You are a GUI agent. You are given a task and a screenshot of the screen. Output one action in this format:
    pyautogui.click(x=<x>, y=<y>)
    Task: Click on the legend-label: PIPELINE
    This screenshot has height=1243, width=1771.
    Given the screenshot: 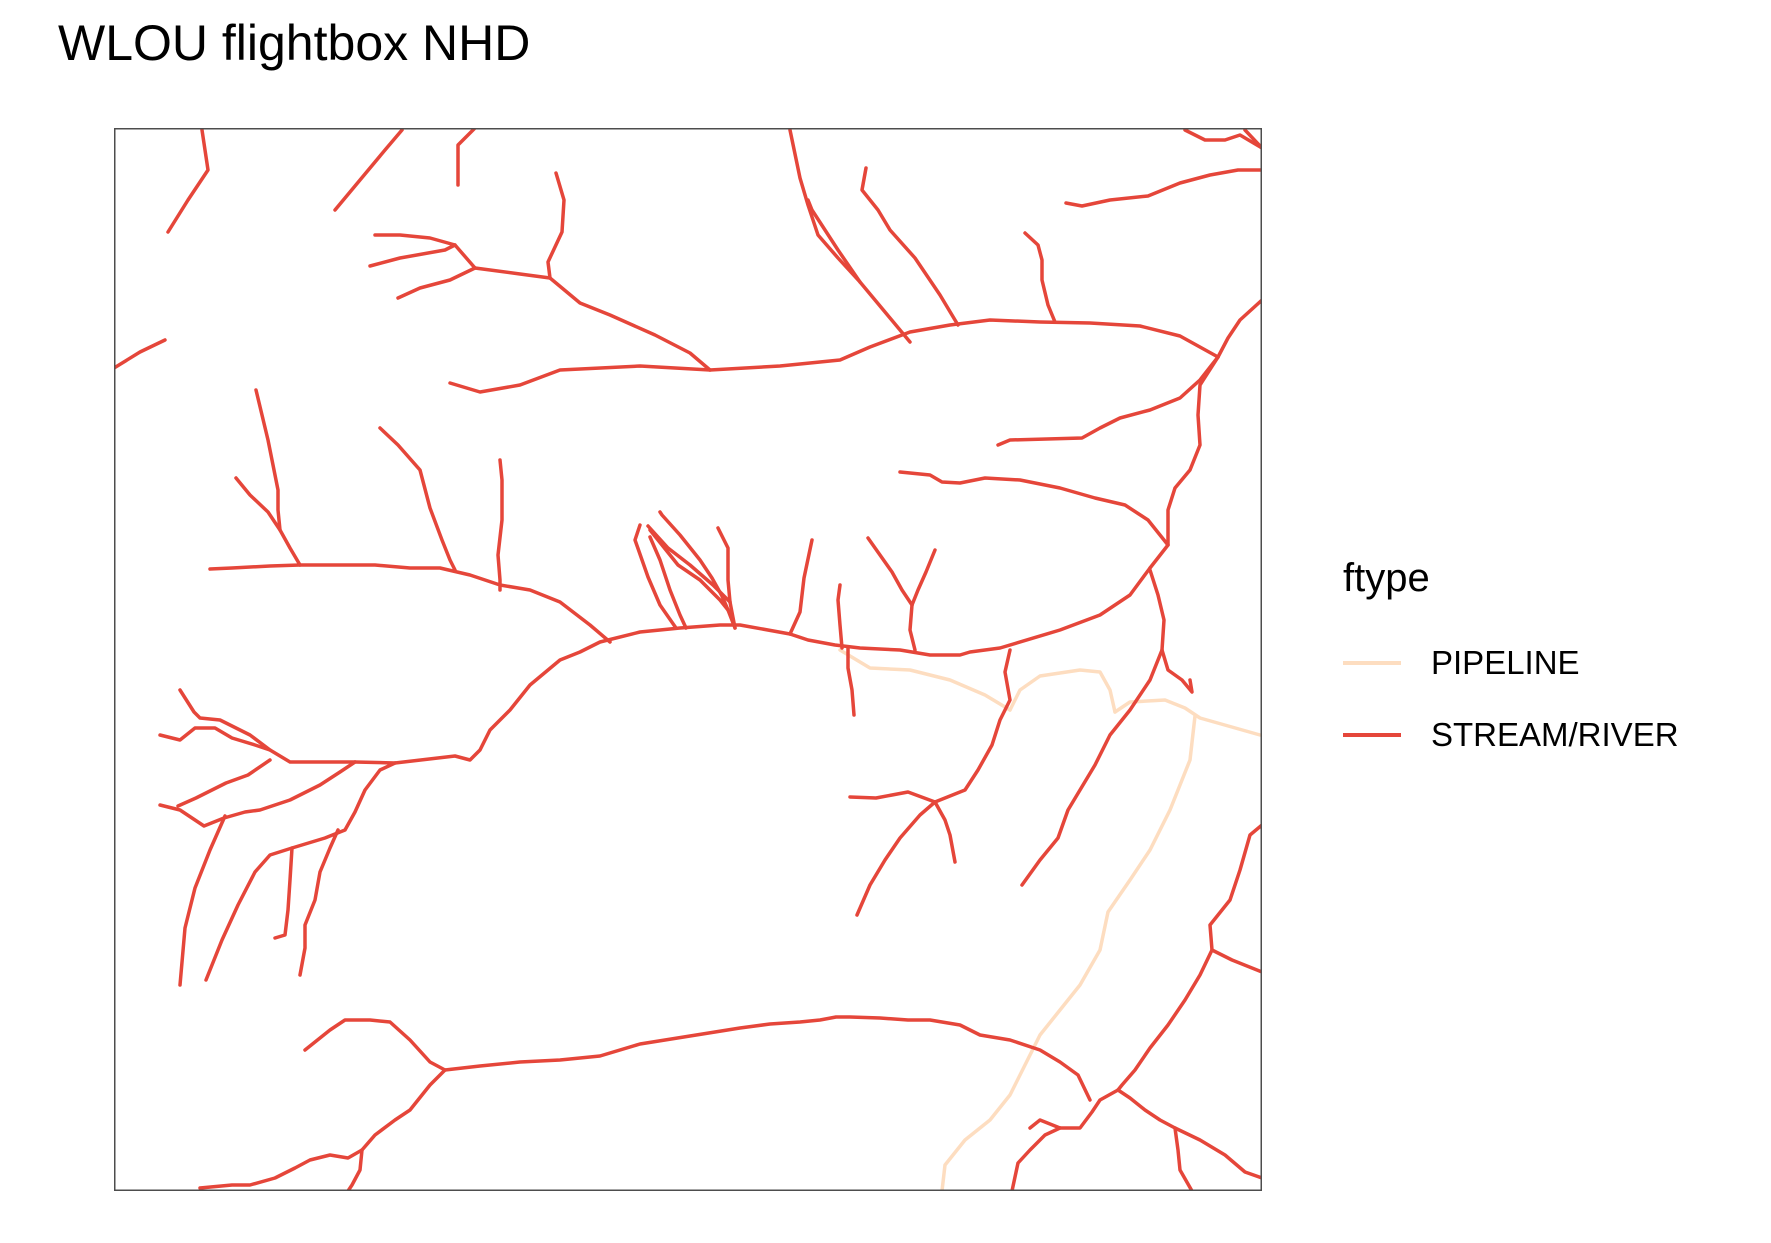 What is the action you would take?
    pyautogui.click(x=1505, y=662)
    